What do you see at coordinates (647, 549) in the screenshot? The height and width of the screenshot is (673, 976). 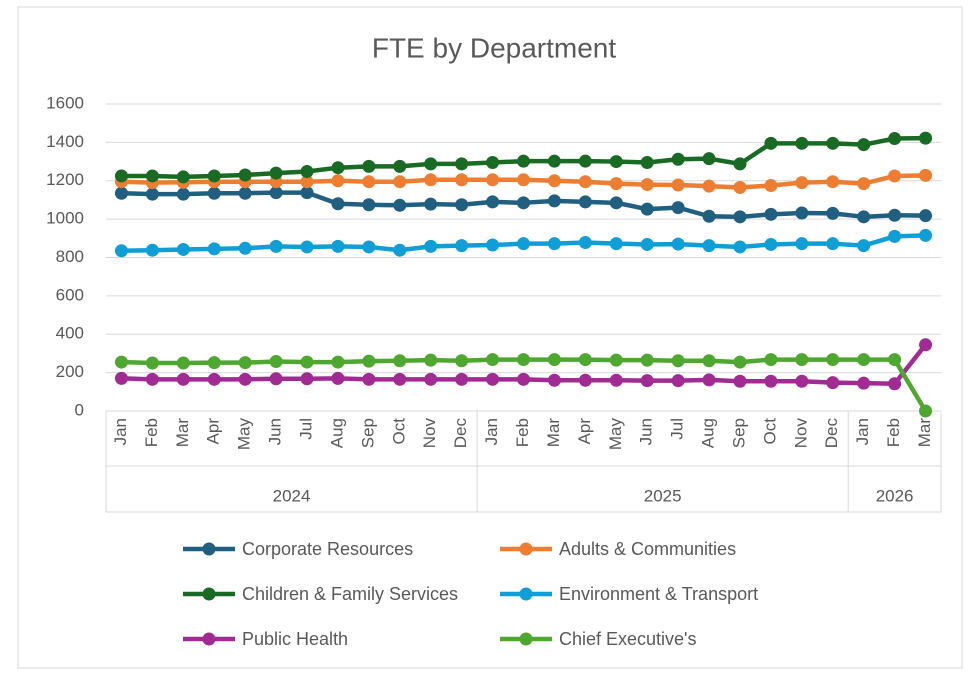 I see `legend-label: Adults & Communities` at bounding box center [647, 549].